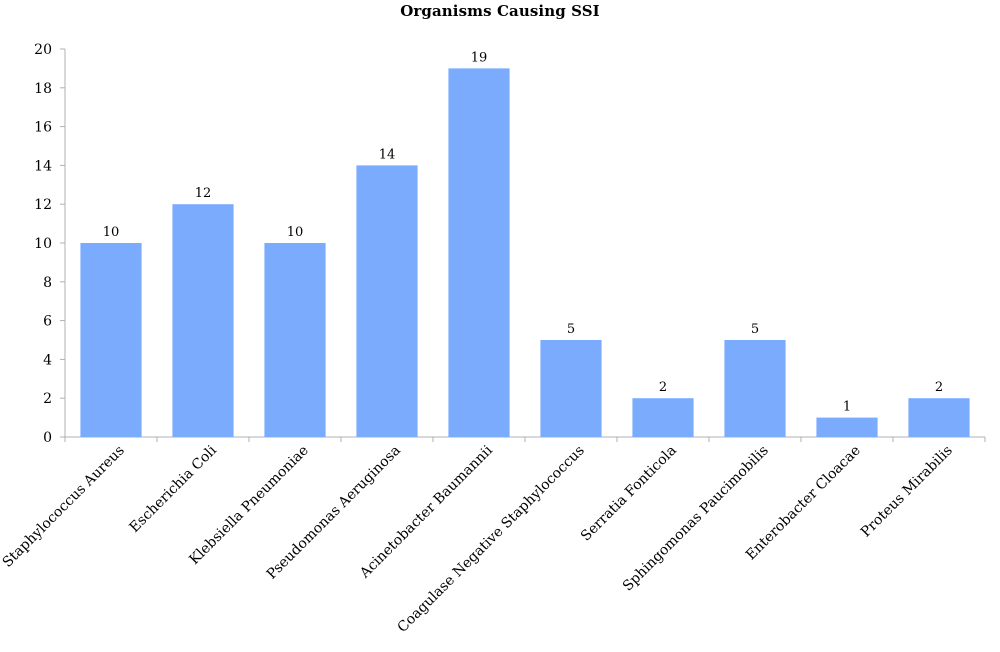 The width and height of the screenshot is (1000, 652). What do you see at coordinates (174, 489) in the screenshot?
I see `category-label: Escherichia Coli` at bounding box center [174, 489].